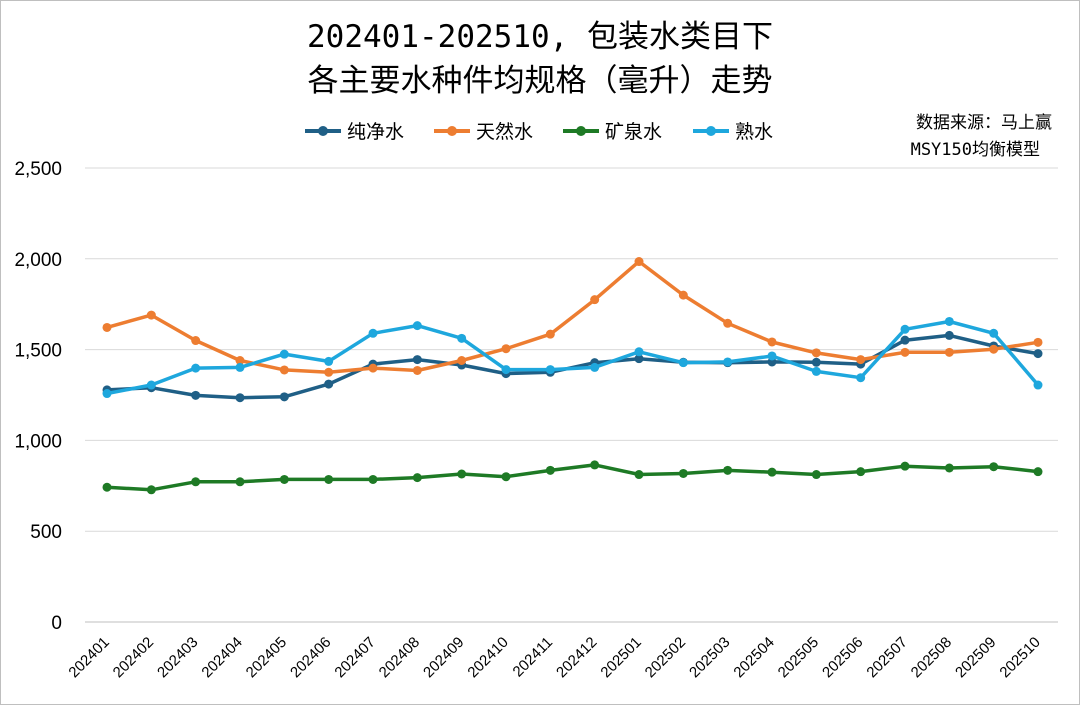 The height and width of the screenshot is (705, 1080). What do you see at coordinates (310, 657) in the screenshot?
I see `x-tick-label: 202406` at bounding box center [310, 657].